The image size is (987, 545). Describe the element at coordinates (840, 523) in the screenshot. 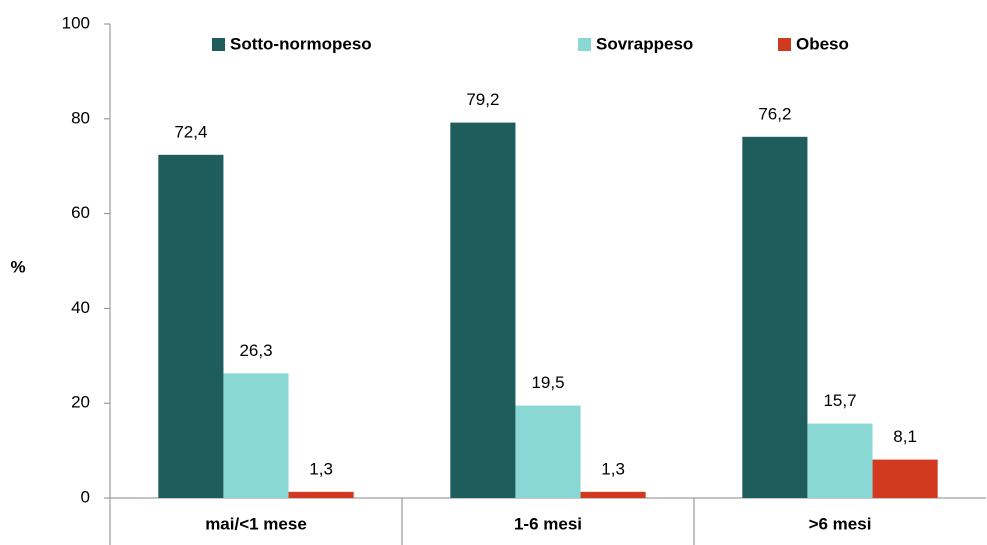

I see `x-tick-label: >6 mesi` at that location.